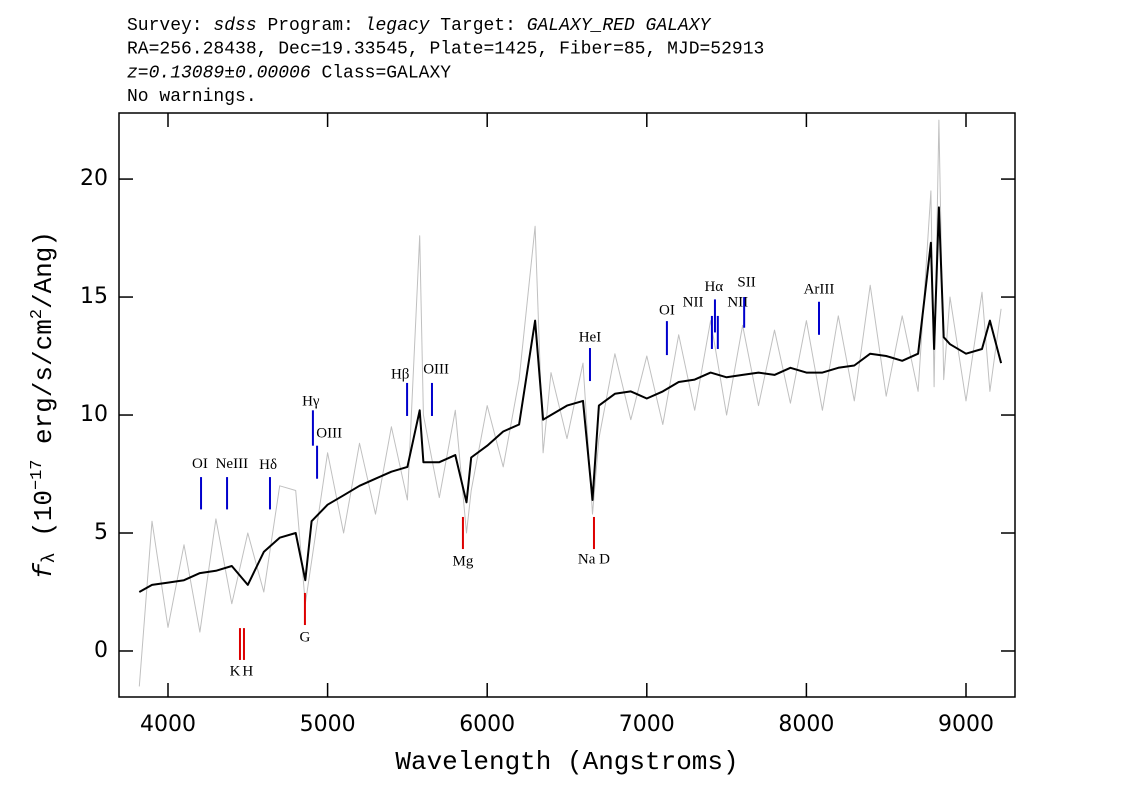 This screenshot has width=1134, height=810. What do you see at coordinates (50, 557) in the screenshot?
I see `text-part: λ` at bounding box center [50, 557].